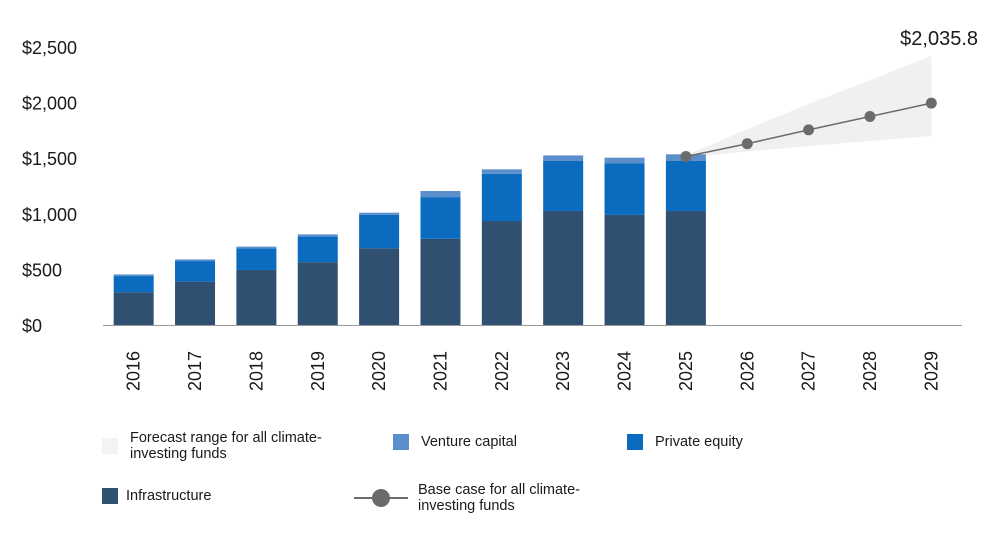  What do you see at coordinates (563, 186) in the screenshot?
I see `bar-private-equity-2023` at bounding box center [563, 186].